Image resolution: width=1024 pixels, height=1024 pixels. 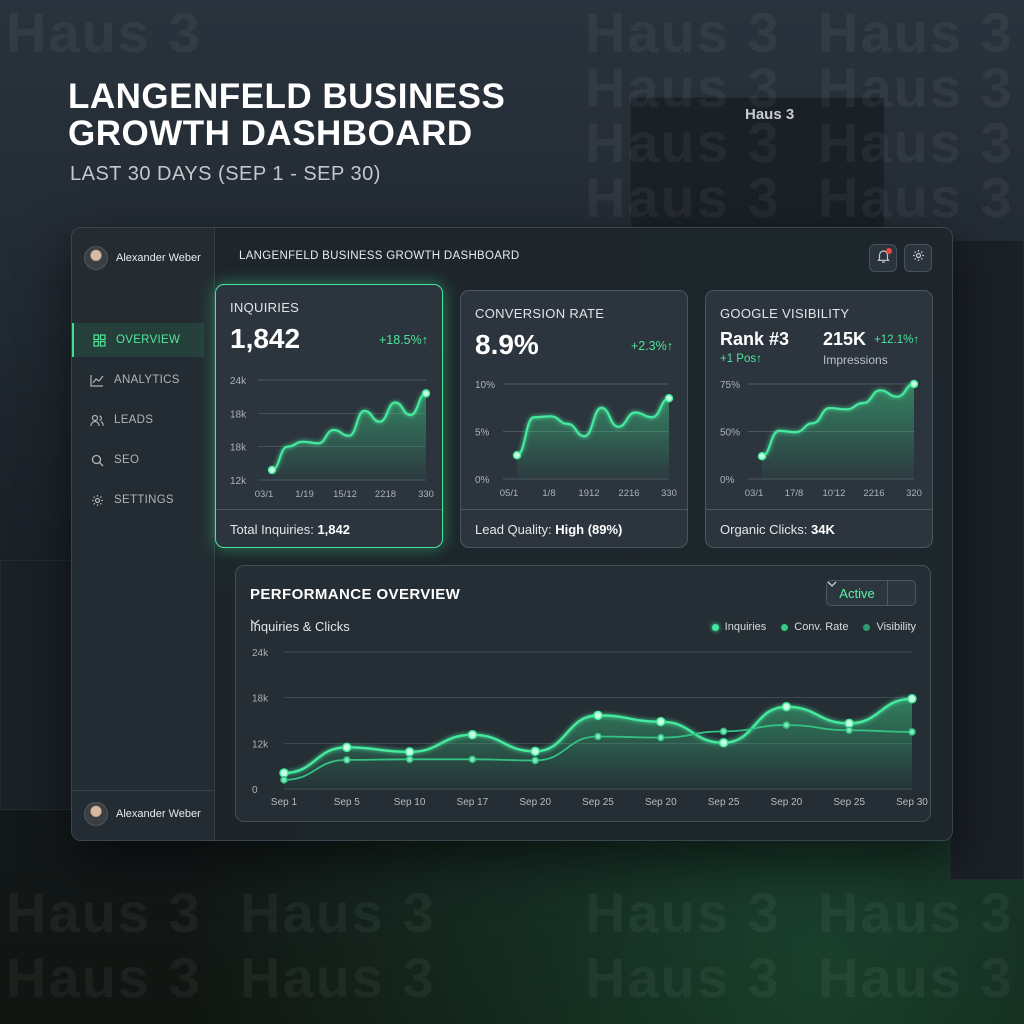 I want to click on card-change: +2.3%↑, so click(x=651, y=346).